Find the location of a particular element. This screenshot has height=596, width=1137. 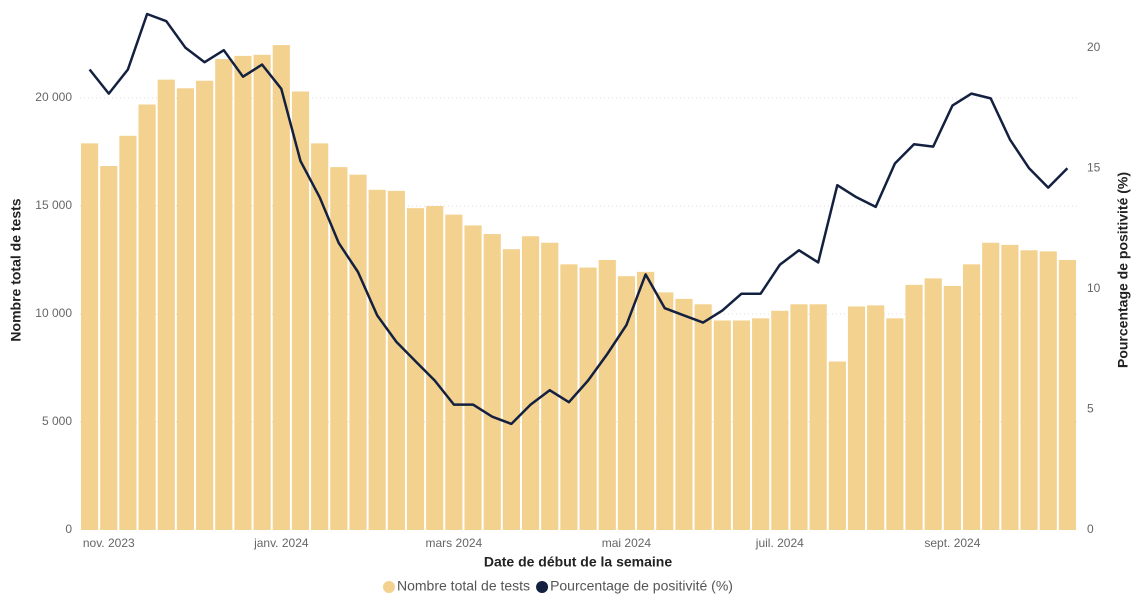

x-tick-label: mars 2024 is located at coordinates (454, 543).